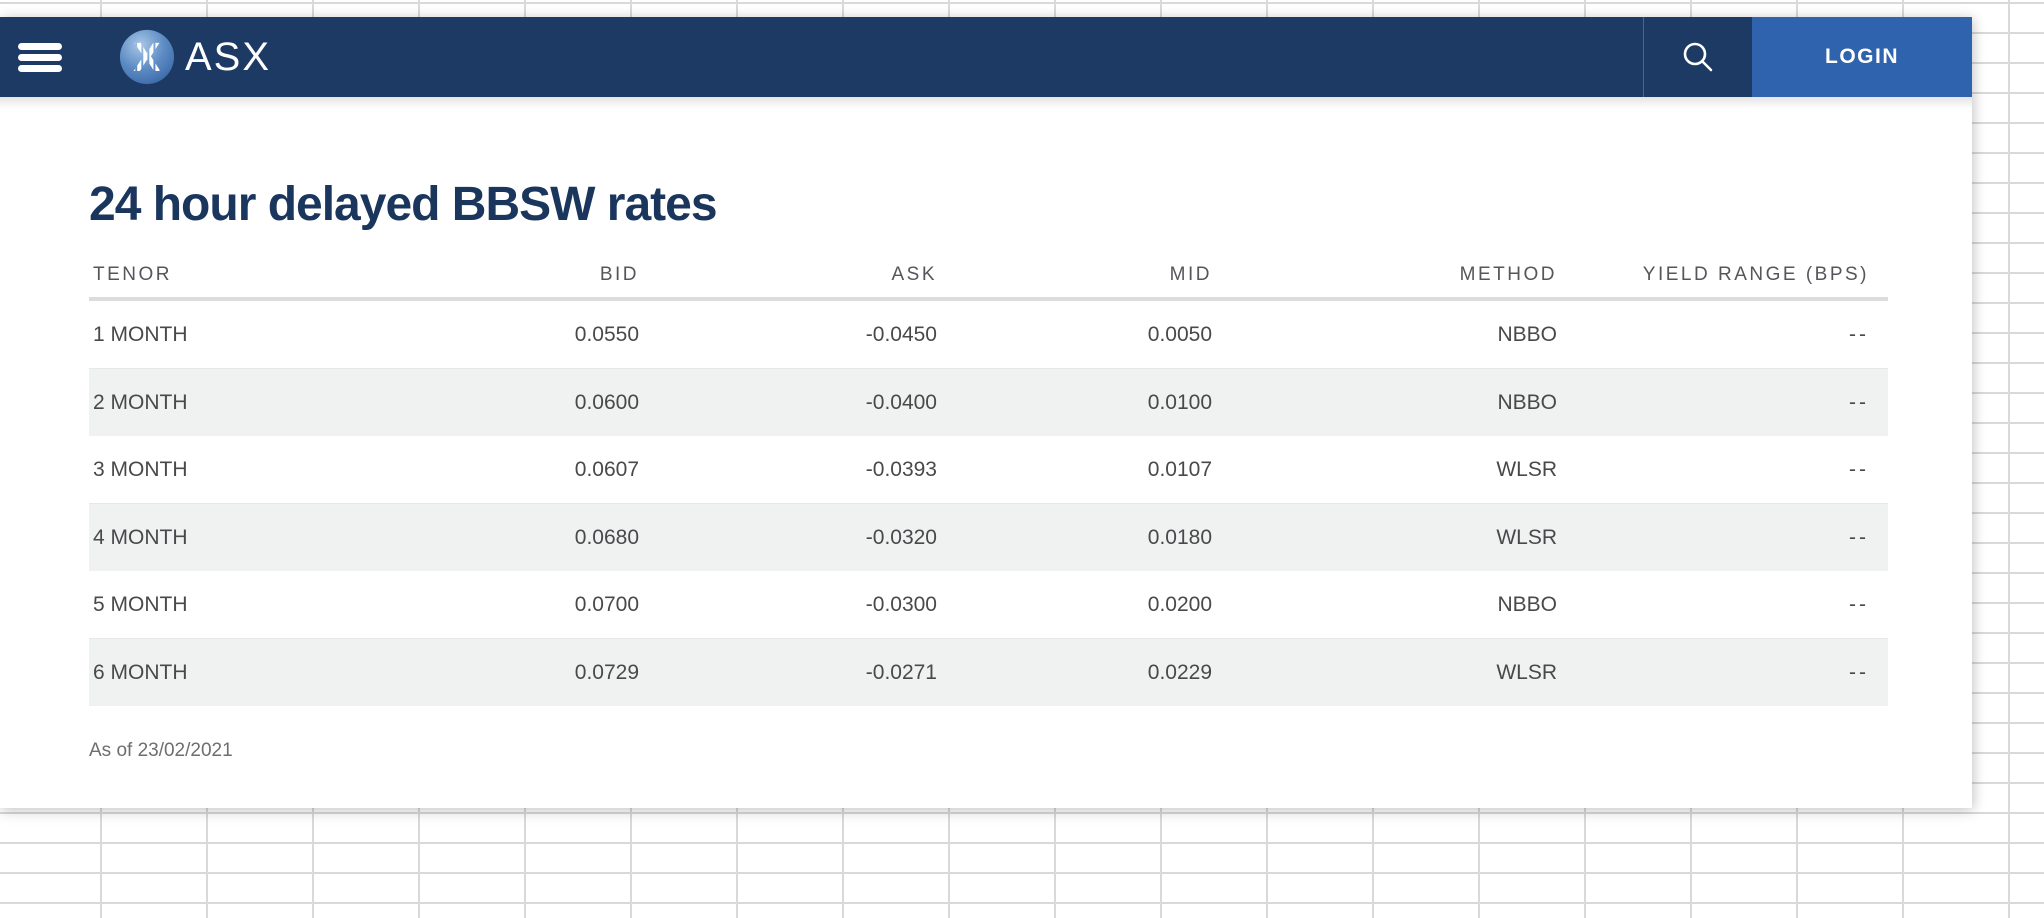 The image size is (2044, 918). Describe the element at coordinates (606, 672) in the screenshot. I see `cell-bid: 0.0729` at that location.